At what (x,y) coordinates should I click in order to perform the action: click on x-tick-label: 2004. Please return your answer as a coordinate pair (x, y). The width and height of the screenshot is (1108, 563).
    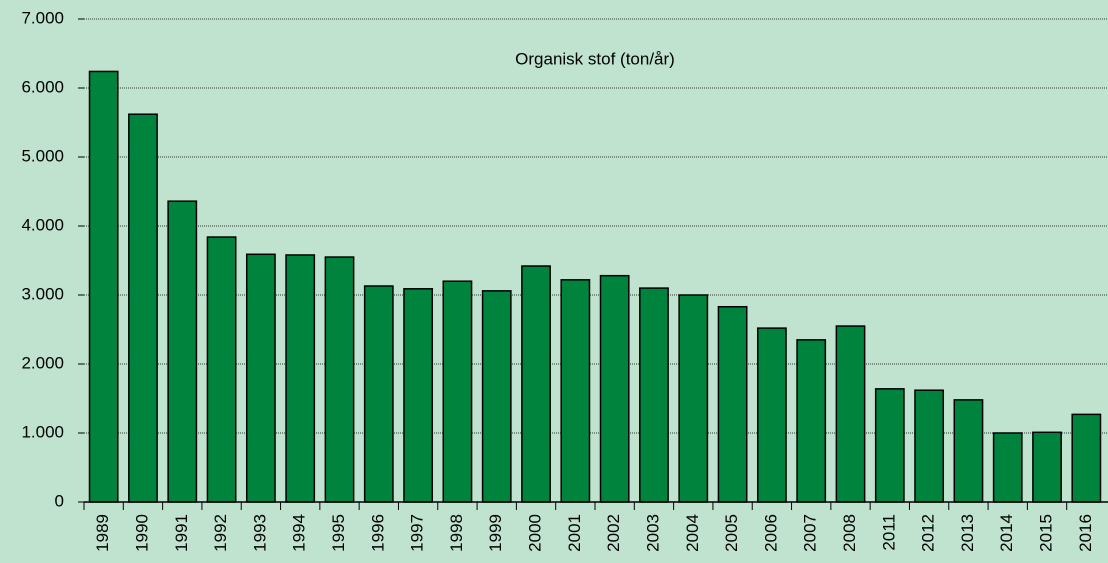
    Looking at the image, I should click on (692, 533).